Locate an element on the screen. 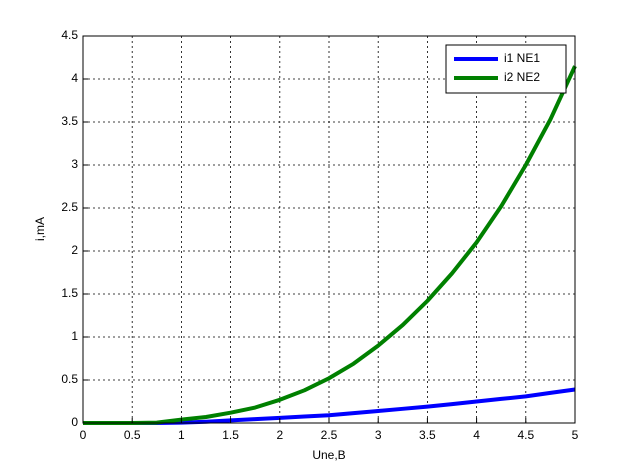  y-tick-label: 0.5 is located at coordinates (69, 379).